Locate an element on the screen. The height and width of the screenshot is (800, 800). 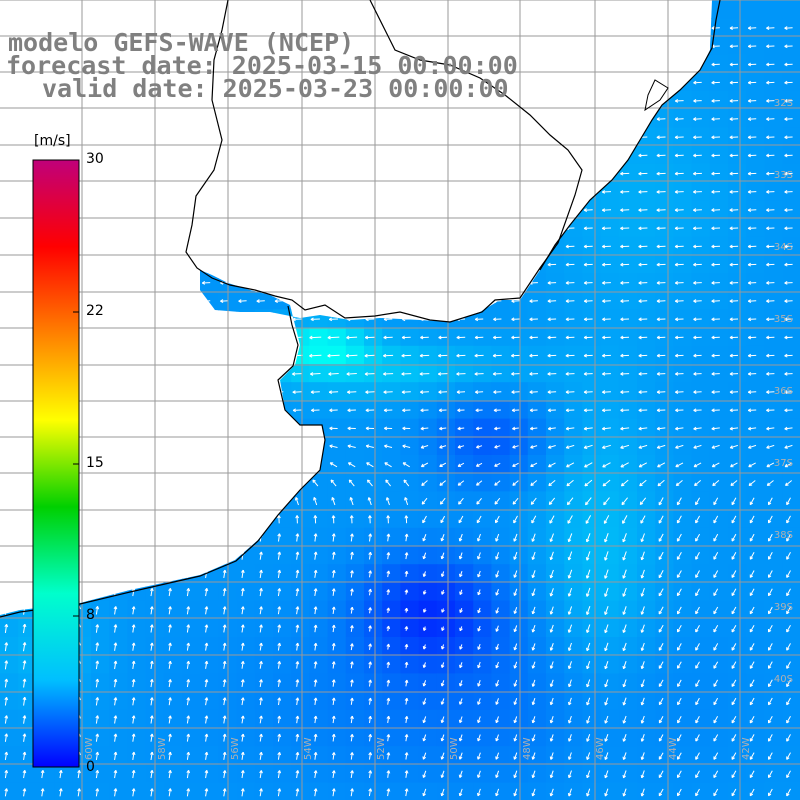
longitude-label: 56W is located at coordinates (235, 748).